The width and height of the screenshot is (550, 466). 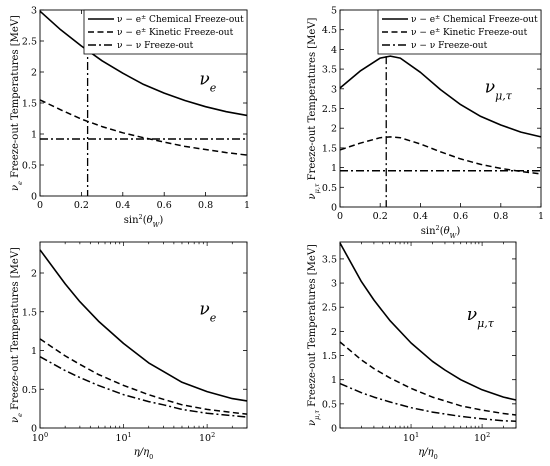 What do you see at coordinates (334, 11) in the screenshot?
I see `y-tick-label: 5` at bounding box center [334, 11].